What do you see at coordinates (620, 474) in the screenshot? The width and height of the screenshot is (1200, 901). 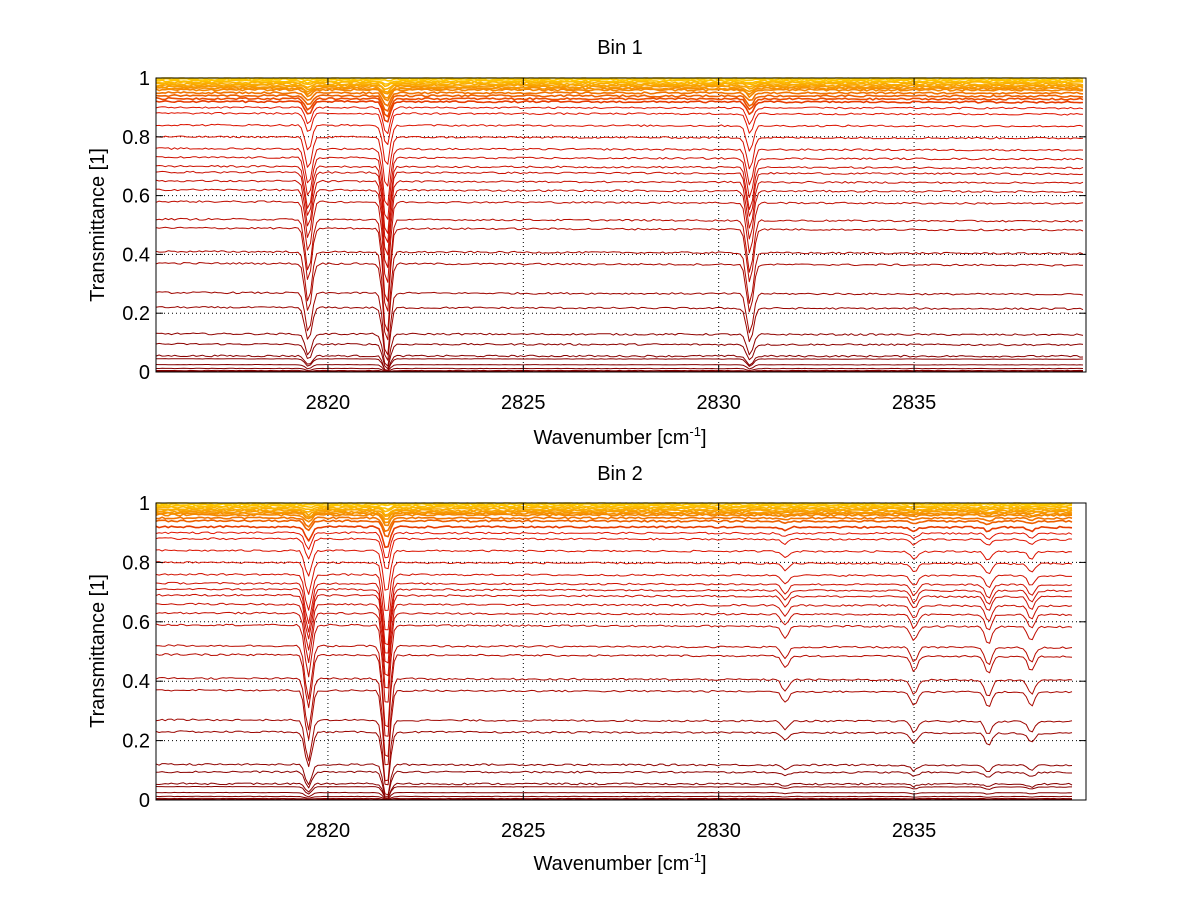 I see `chart-title: Bin 2` at bounding box center [620, 474].